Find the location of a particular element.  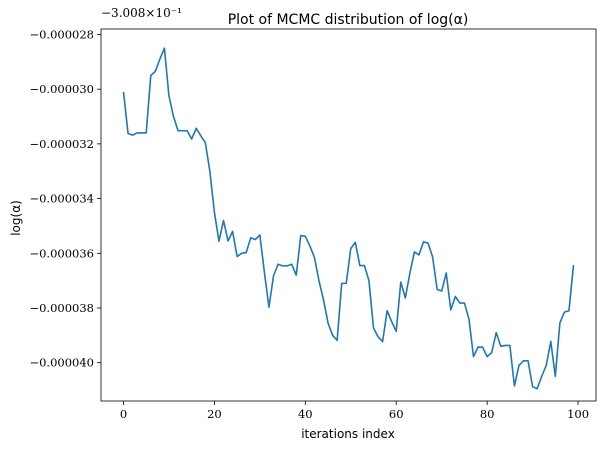

y-tick-label: −0.000040 is located at coordinates (61, 363).